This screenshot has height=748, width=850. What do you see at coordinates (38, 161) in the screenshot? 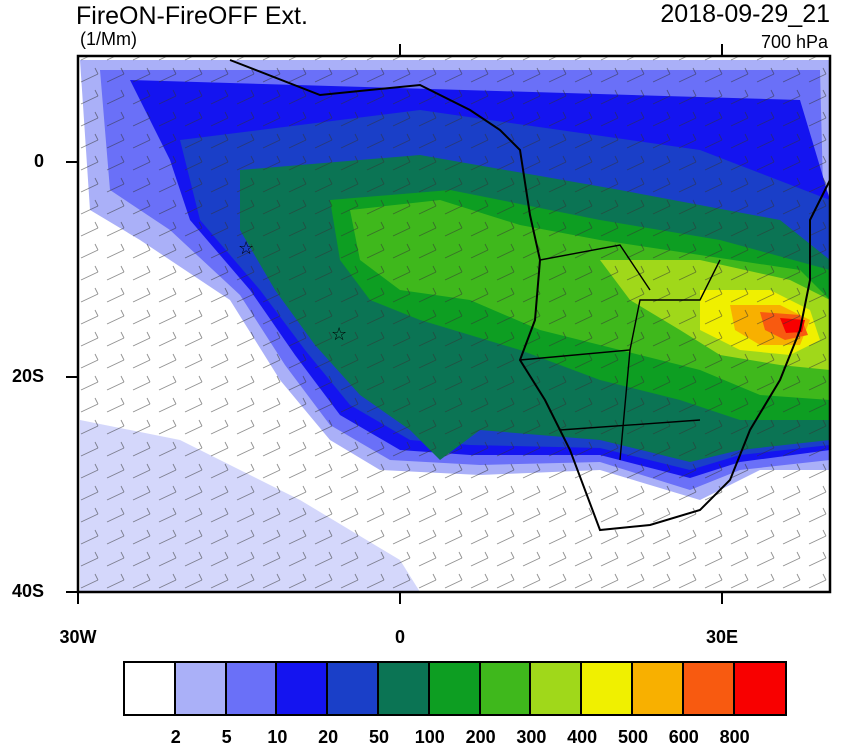
I see `y-tick-label: 0` at bounding box center [38, 161].